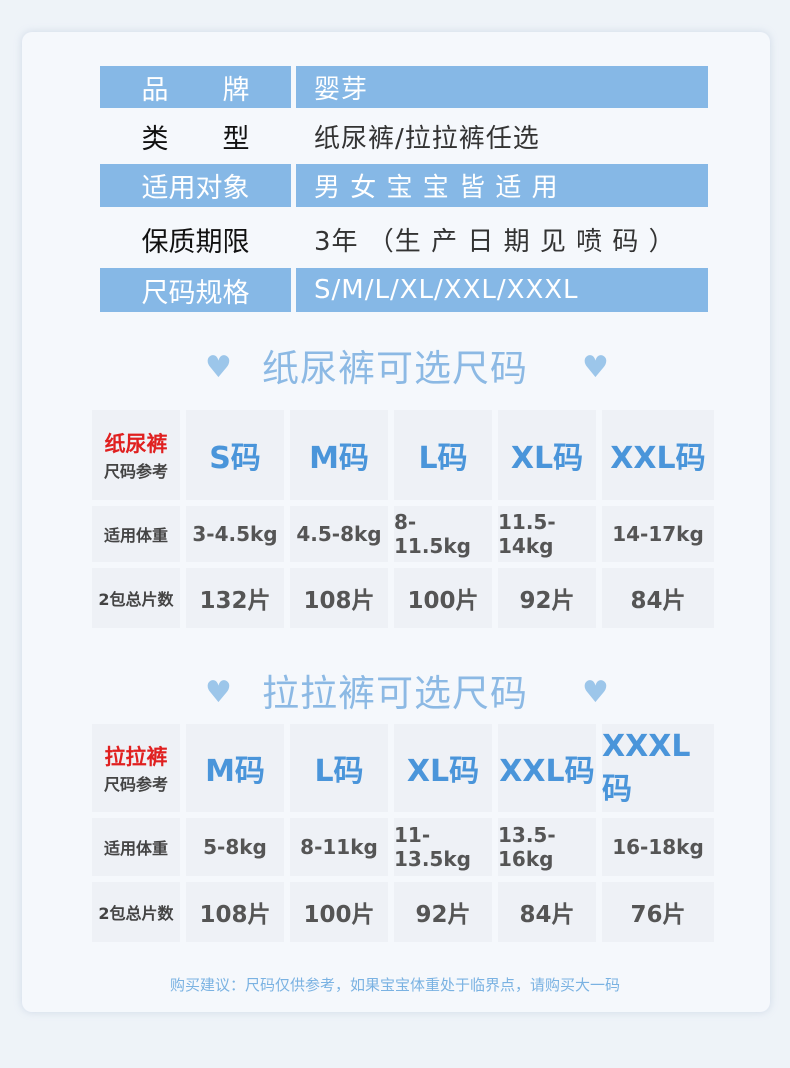 The width and height of the screenshot is (790, 1068). I want to click on weight-cell: 8-11kg, so click(339, 847).